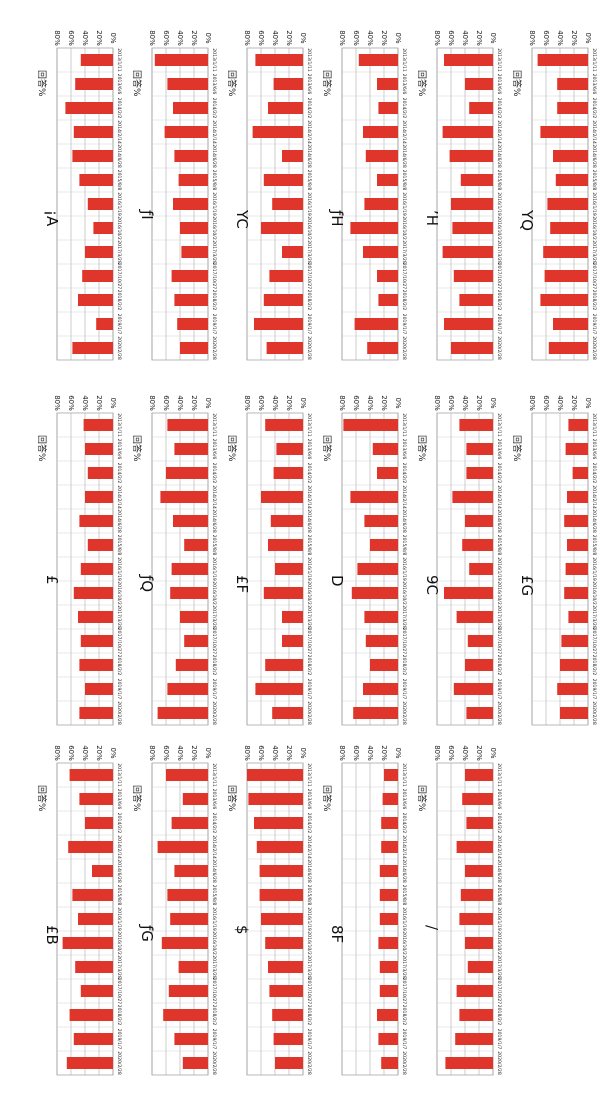  What do you see at coordinates (527, 585) in the screenshot?
I see `panel-title: £G` at bounding box center [527, 585].